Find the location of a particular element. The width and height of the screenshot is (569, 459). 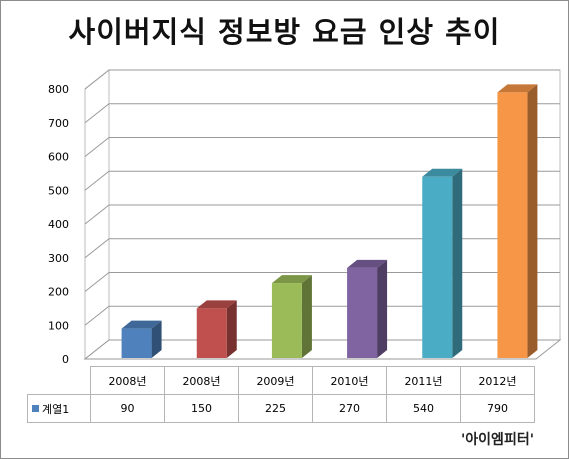

y-tick-label: 700 is located at coordinates (58, 123).